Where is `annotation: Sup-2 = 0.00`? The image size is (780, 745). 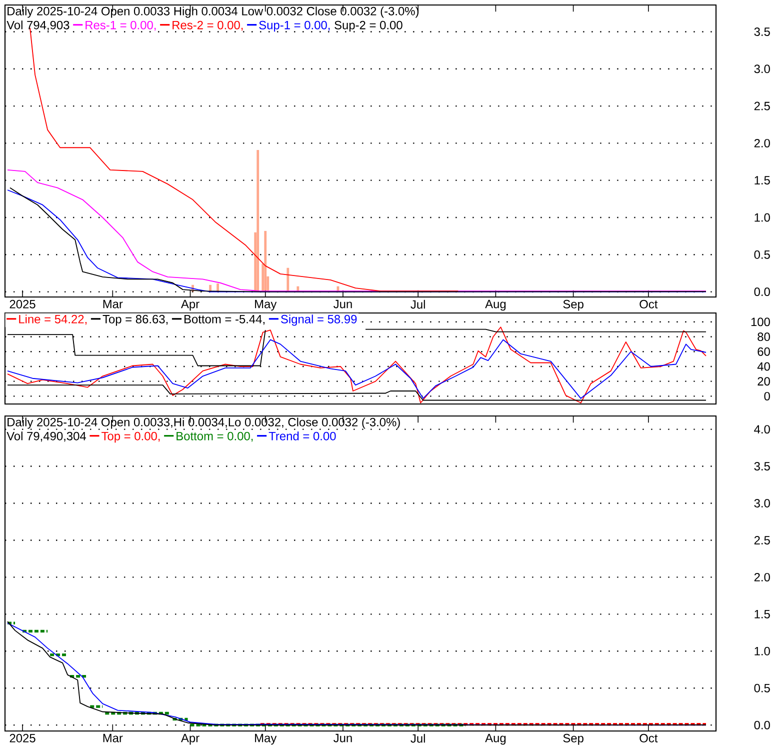 annotation: Sup-2 = 0.00 is located at coordinates (368, 26).